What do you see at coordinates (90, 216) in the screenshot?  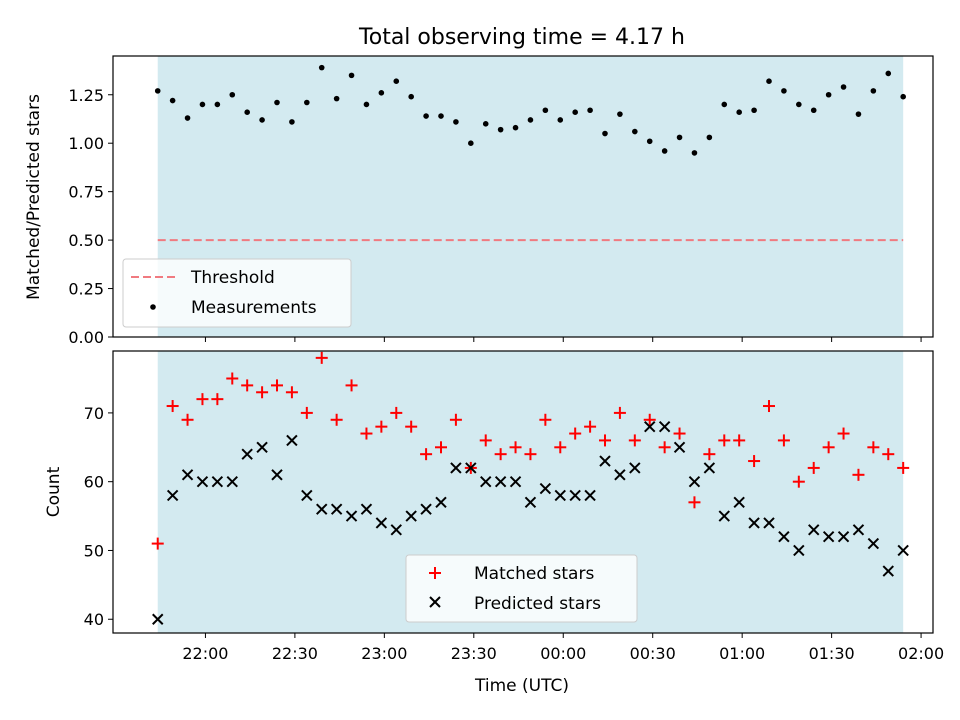 I see `top-y-axis: 0.00 0.25 0.50 0.75 1.00 1.25` at bounding box center [90, 216].